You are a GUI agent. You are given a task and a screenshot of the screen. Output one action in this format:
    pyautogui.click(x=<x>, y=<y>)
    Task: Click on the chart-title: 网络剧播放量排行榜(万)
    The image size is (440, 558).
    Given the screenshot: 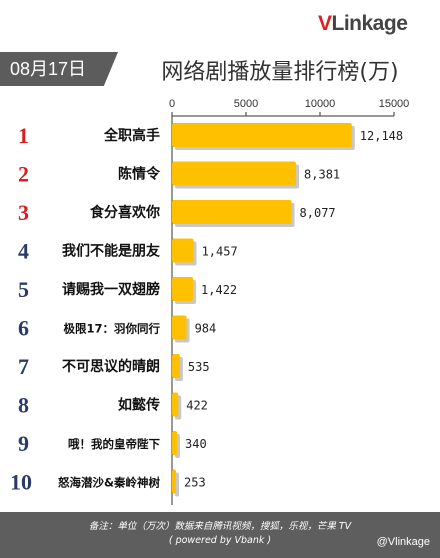 What is the action you would take?
    pyautogui.click(x=280, y=72)
    